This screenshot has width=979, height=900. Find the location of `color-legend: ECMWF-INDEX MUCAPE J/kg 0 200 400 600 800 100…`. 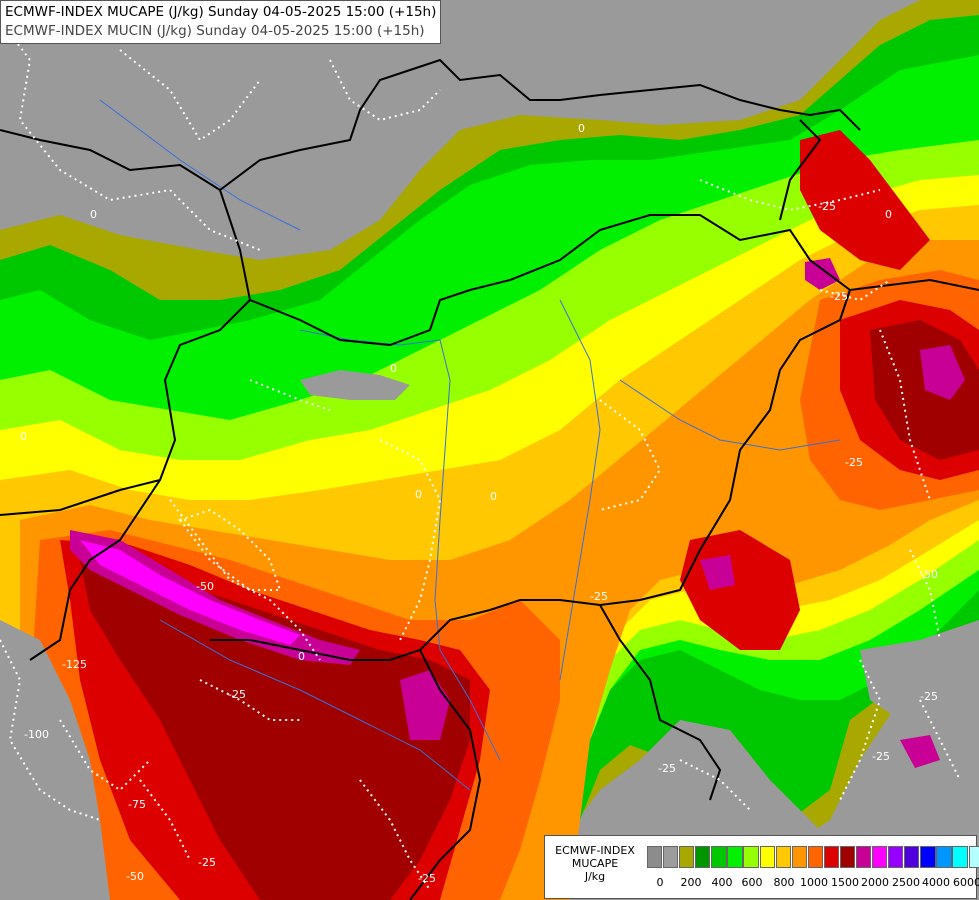

color-legend: ECMWF-INDEX MUCAPE J/kg 0 200 400 600 800 100… is located at coordinates (761, 867).